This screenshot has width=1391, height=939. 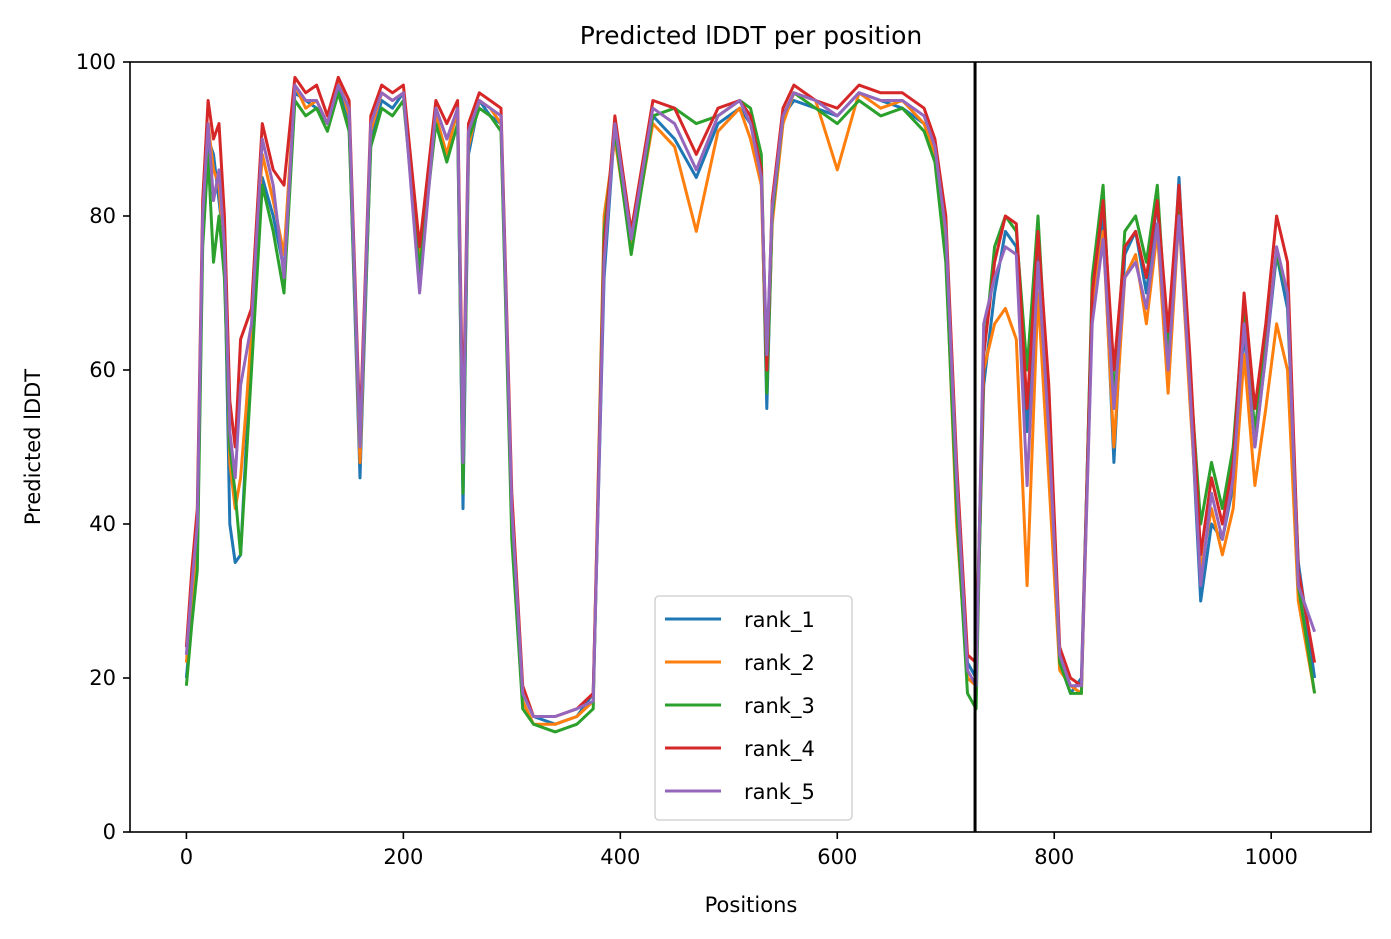 I want to click on legend-items: rank_1 rank_2 rank_3 rank_4 rank_5, so click(x=740, y=706).